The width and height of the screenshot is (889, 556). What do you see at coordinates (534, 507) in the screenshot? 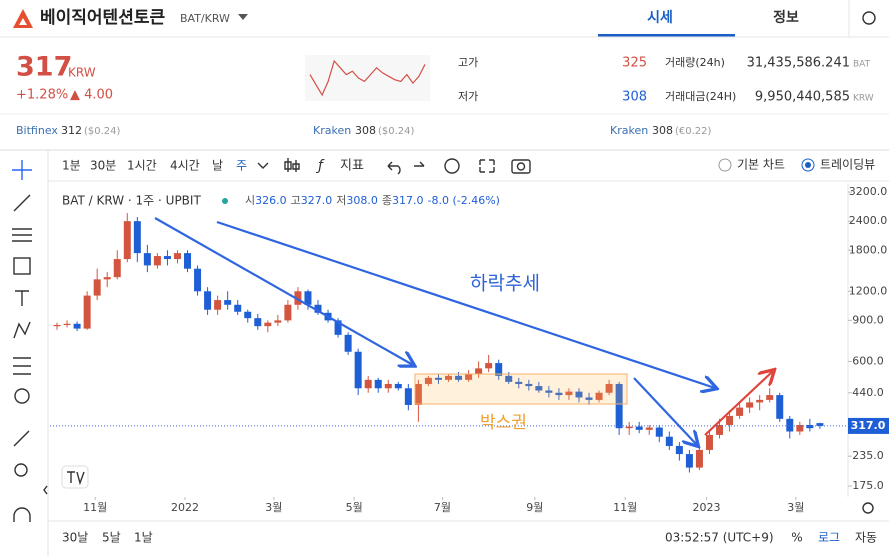
I see `x-tick-label: 9월` at bounding box center [534, 507].